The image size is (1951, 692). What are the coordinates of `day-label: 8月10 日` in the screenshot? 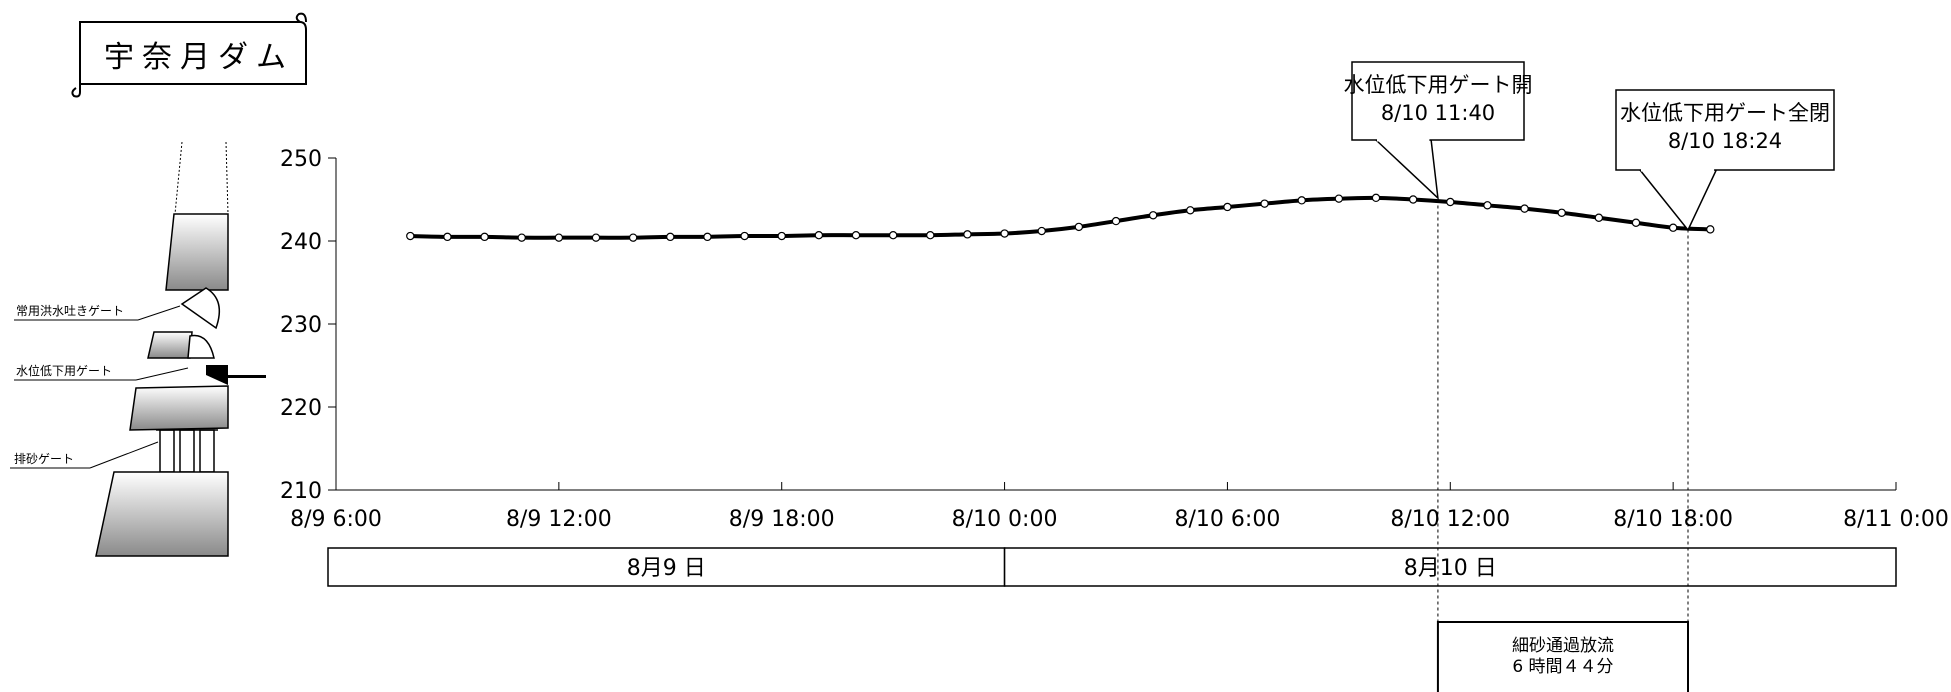 It's located at (1450, 568).